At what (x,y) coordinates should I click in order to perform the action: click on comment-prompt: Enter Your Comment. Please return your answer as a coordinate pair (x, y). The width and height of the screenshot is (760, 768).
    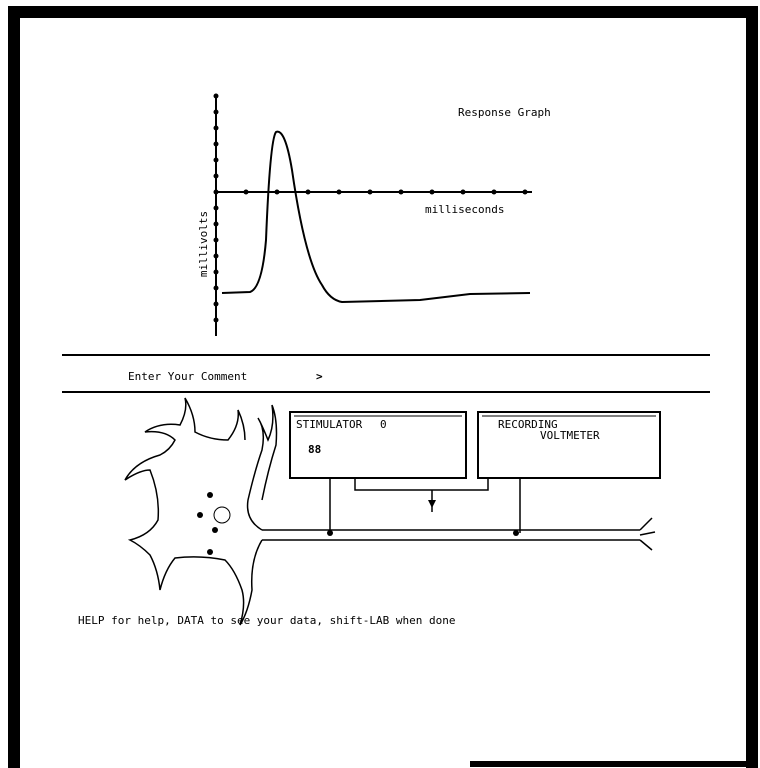
    Looking at the image, I should click on (187, 376).